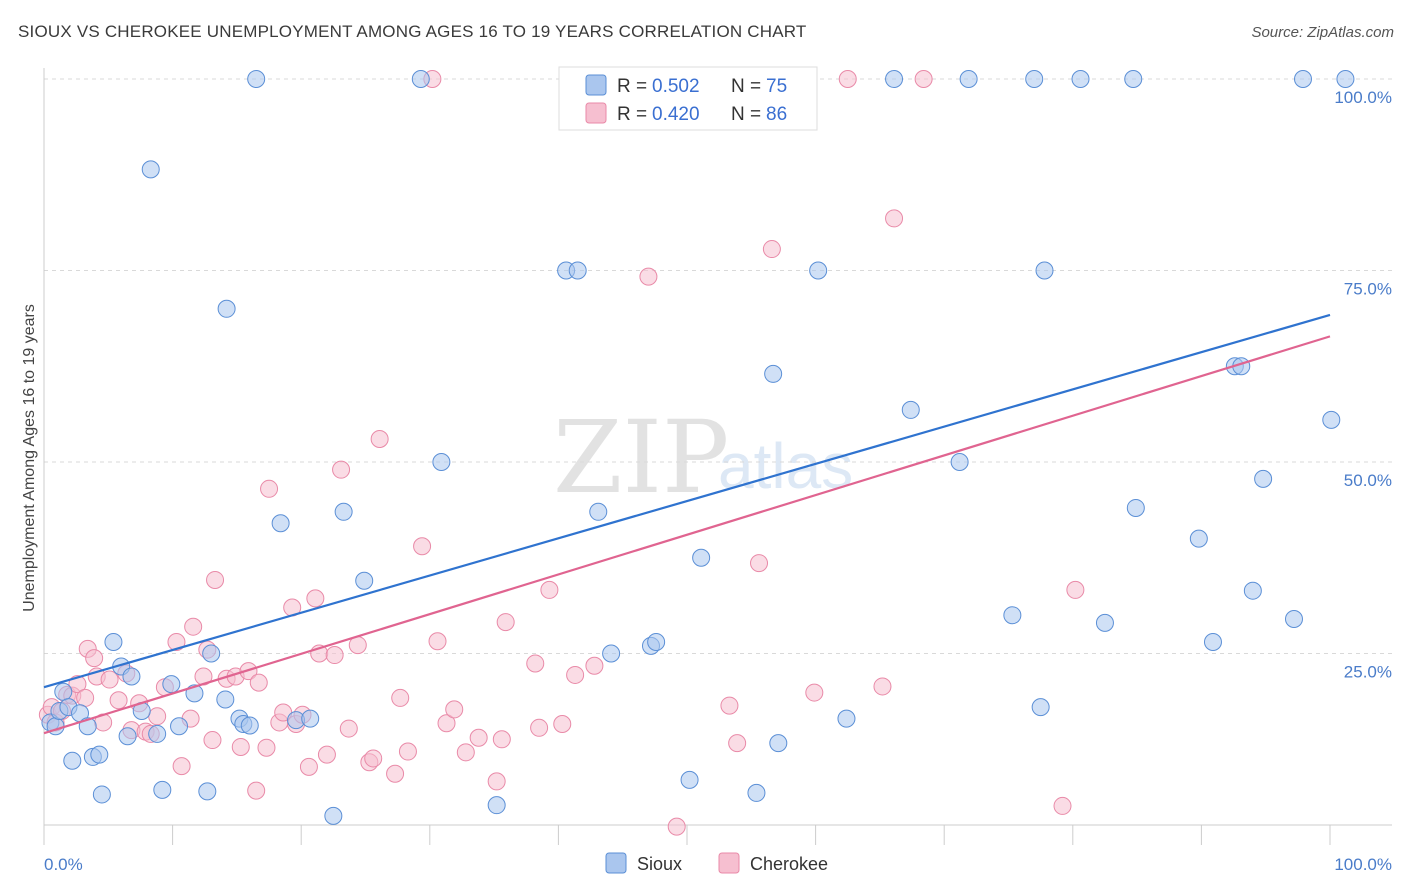 The height and width of the screenshot is (892, 1406). What do you see at coordinates (63, 864) in the screenshot?
I see `x-tick-label-min: 0.0%` at bounding box center [63, 864].